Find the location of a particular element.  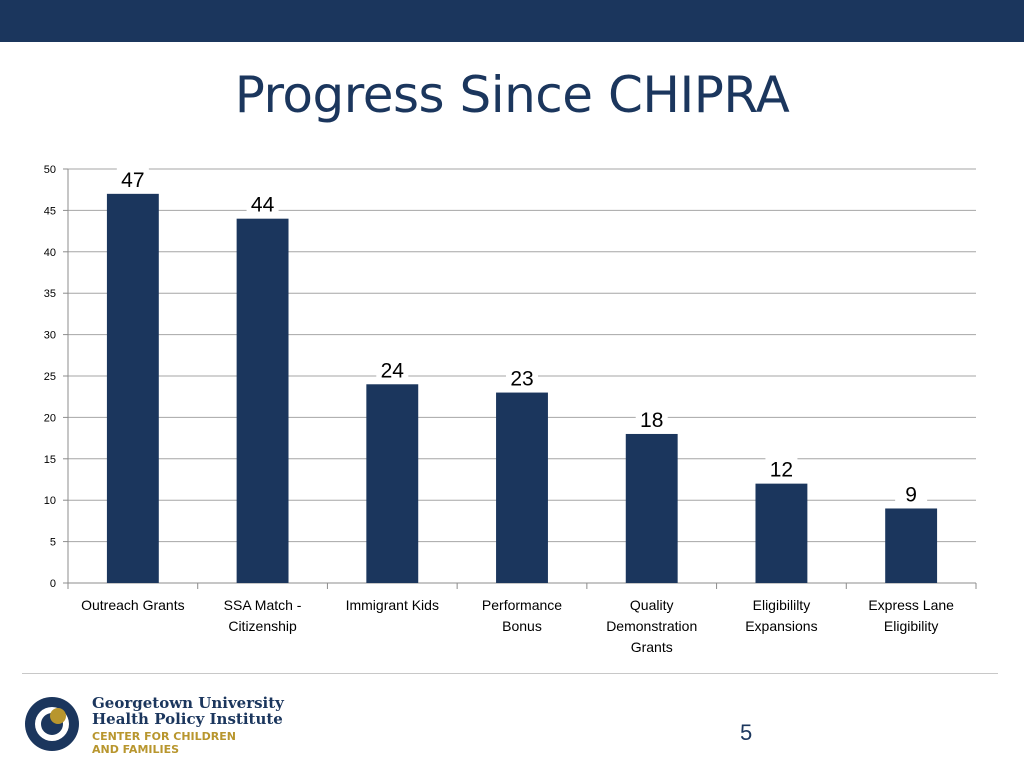

y-tick-label: 15 is located at coordinates (50, 460).